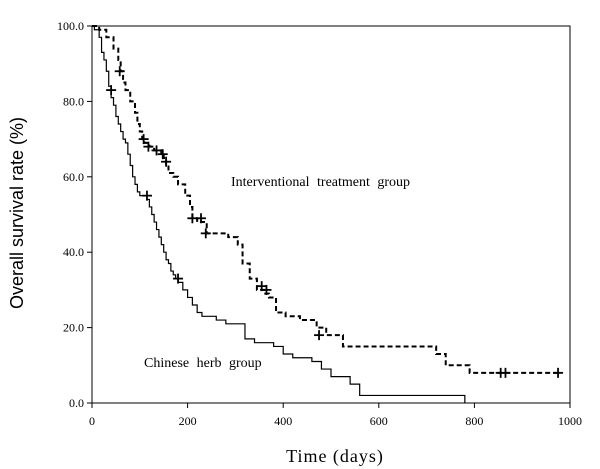 Image resolution: width=600 pixels, height=469 pixels. Describe the element at coordinates (73, 328) in the screenshot. I see `y-tick-label: 20.0` at that location.